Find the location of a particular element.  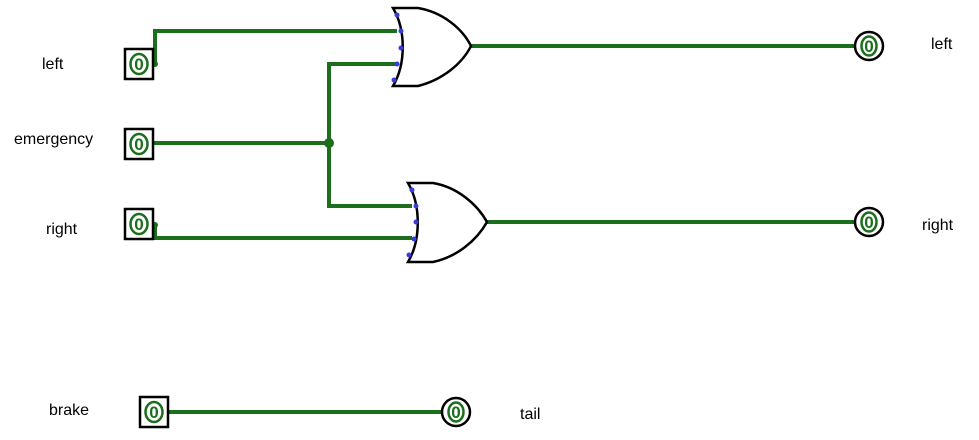

input-pin-brake-ring is located at coordinates (154, 412).